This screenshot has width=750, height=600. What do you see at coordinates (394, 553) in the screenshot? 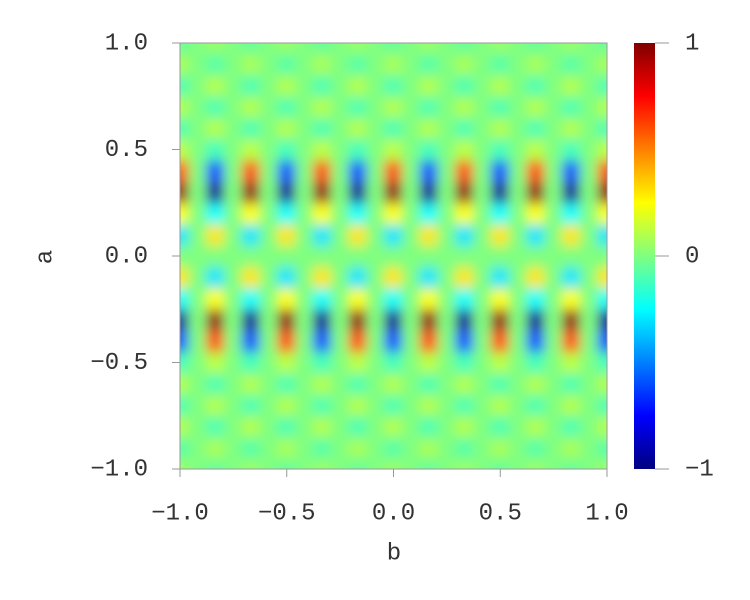
I see `x-axis-label: b` at bounding box center [394, 553].